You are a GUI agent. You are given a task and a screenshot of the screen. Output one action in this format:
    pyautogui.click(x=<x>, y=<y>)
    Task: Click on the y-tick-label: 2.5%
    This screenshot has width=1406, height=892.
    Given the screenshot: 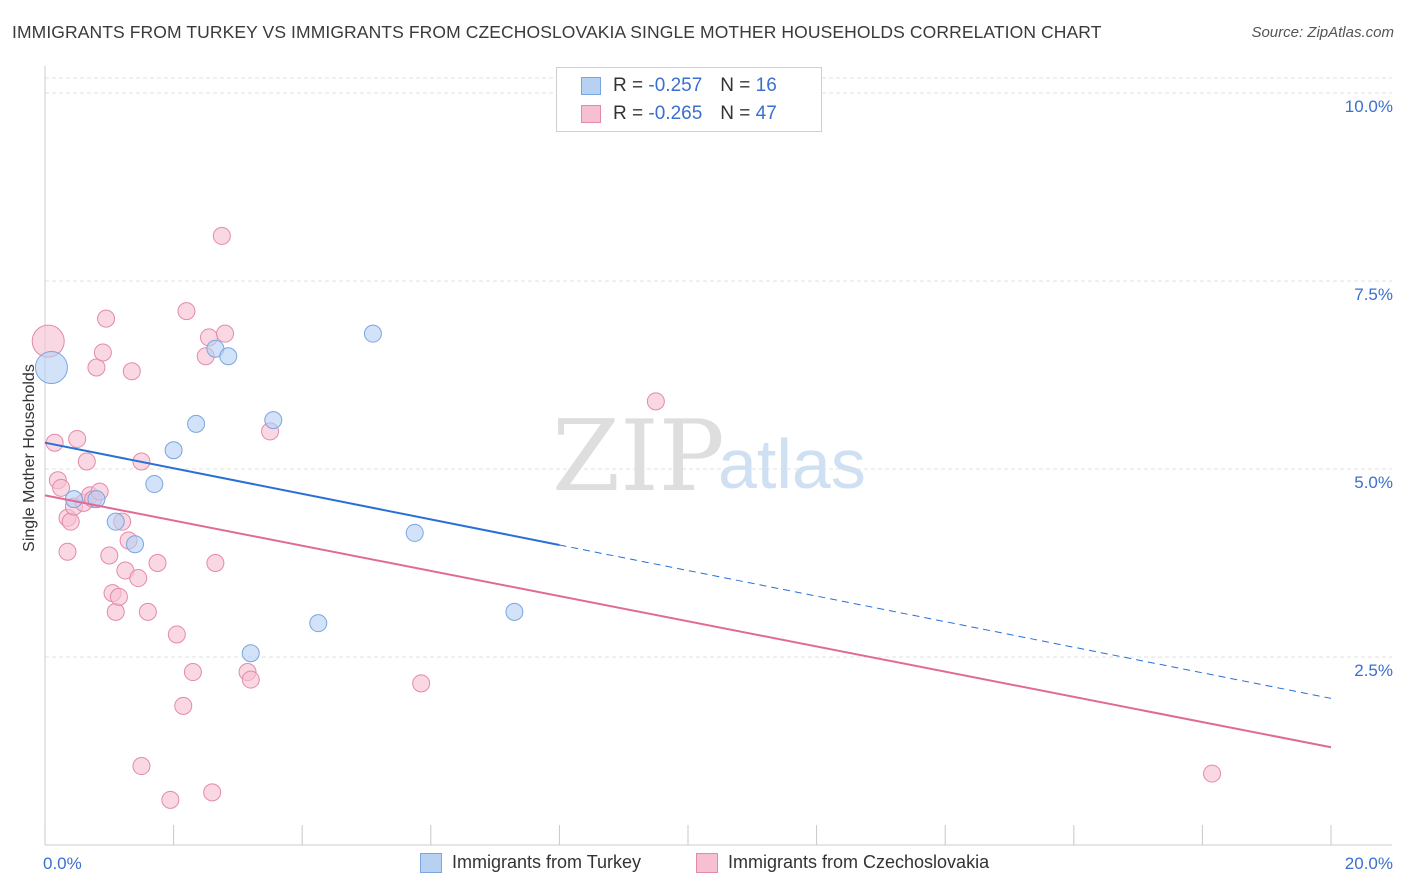 What is the action you would take?
    pyautogui.click(x=1373, y=670)
    